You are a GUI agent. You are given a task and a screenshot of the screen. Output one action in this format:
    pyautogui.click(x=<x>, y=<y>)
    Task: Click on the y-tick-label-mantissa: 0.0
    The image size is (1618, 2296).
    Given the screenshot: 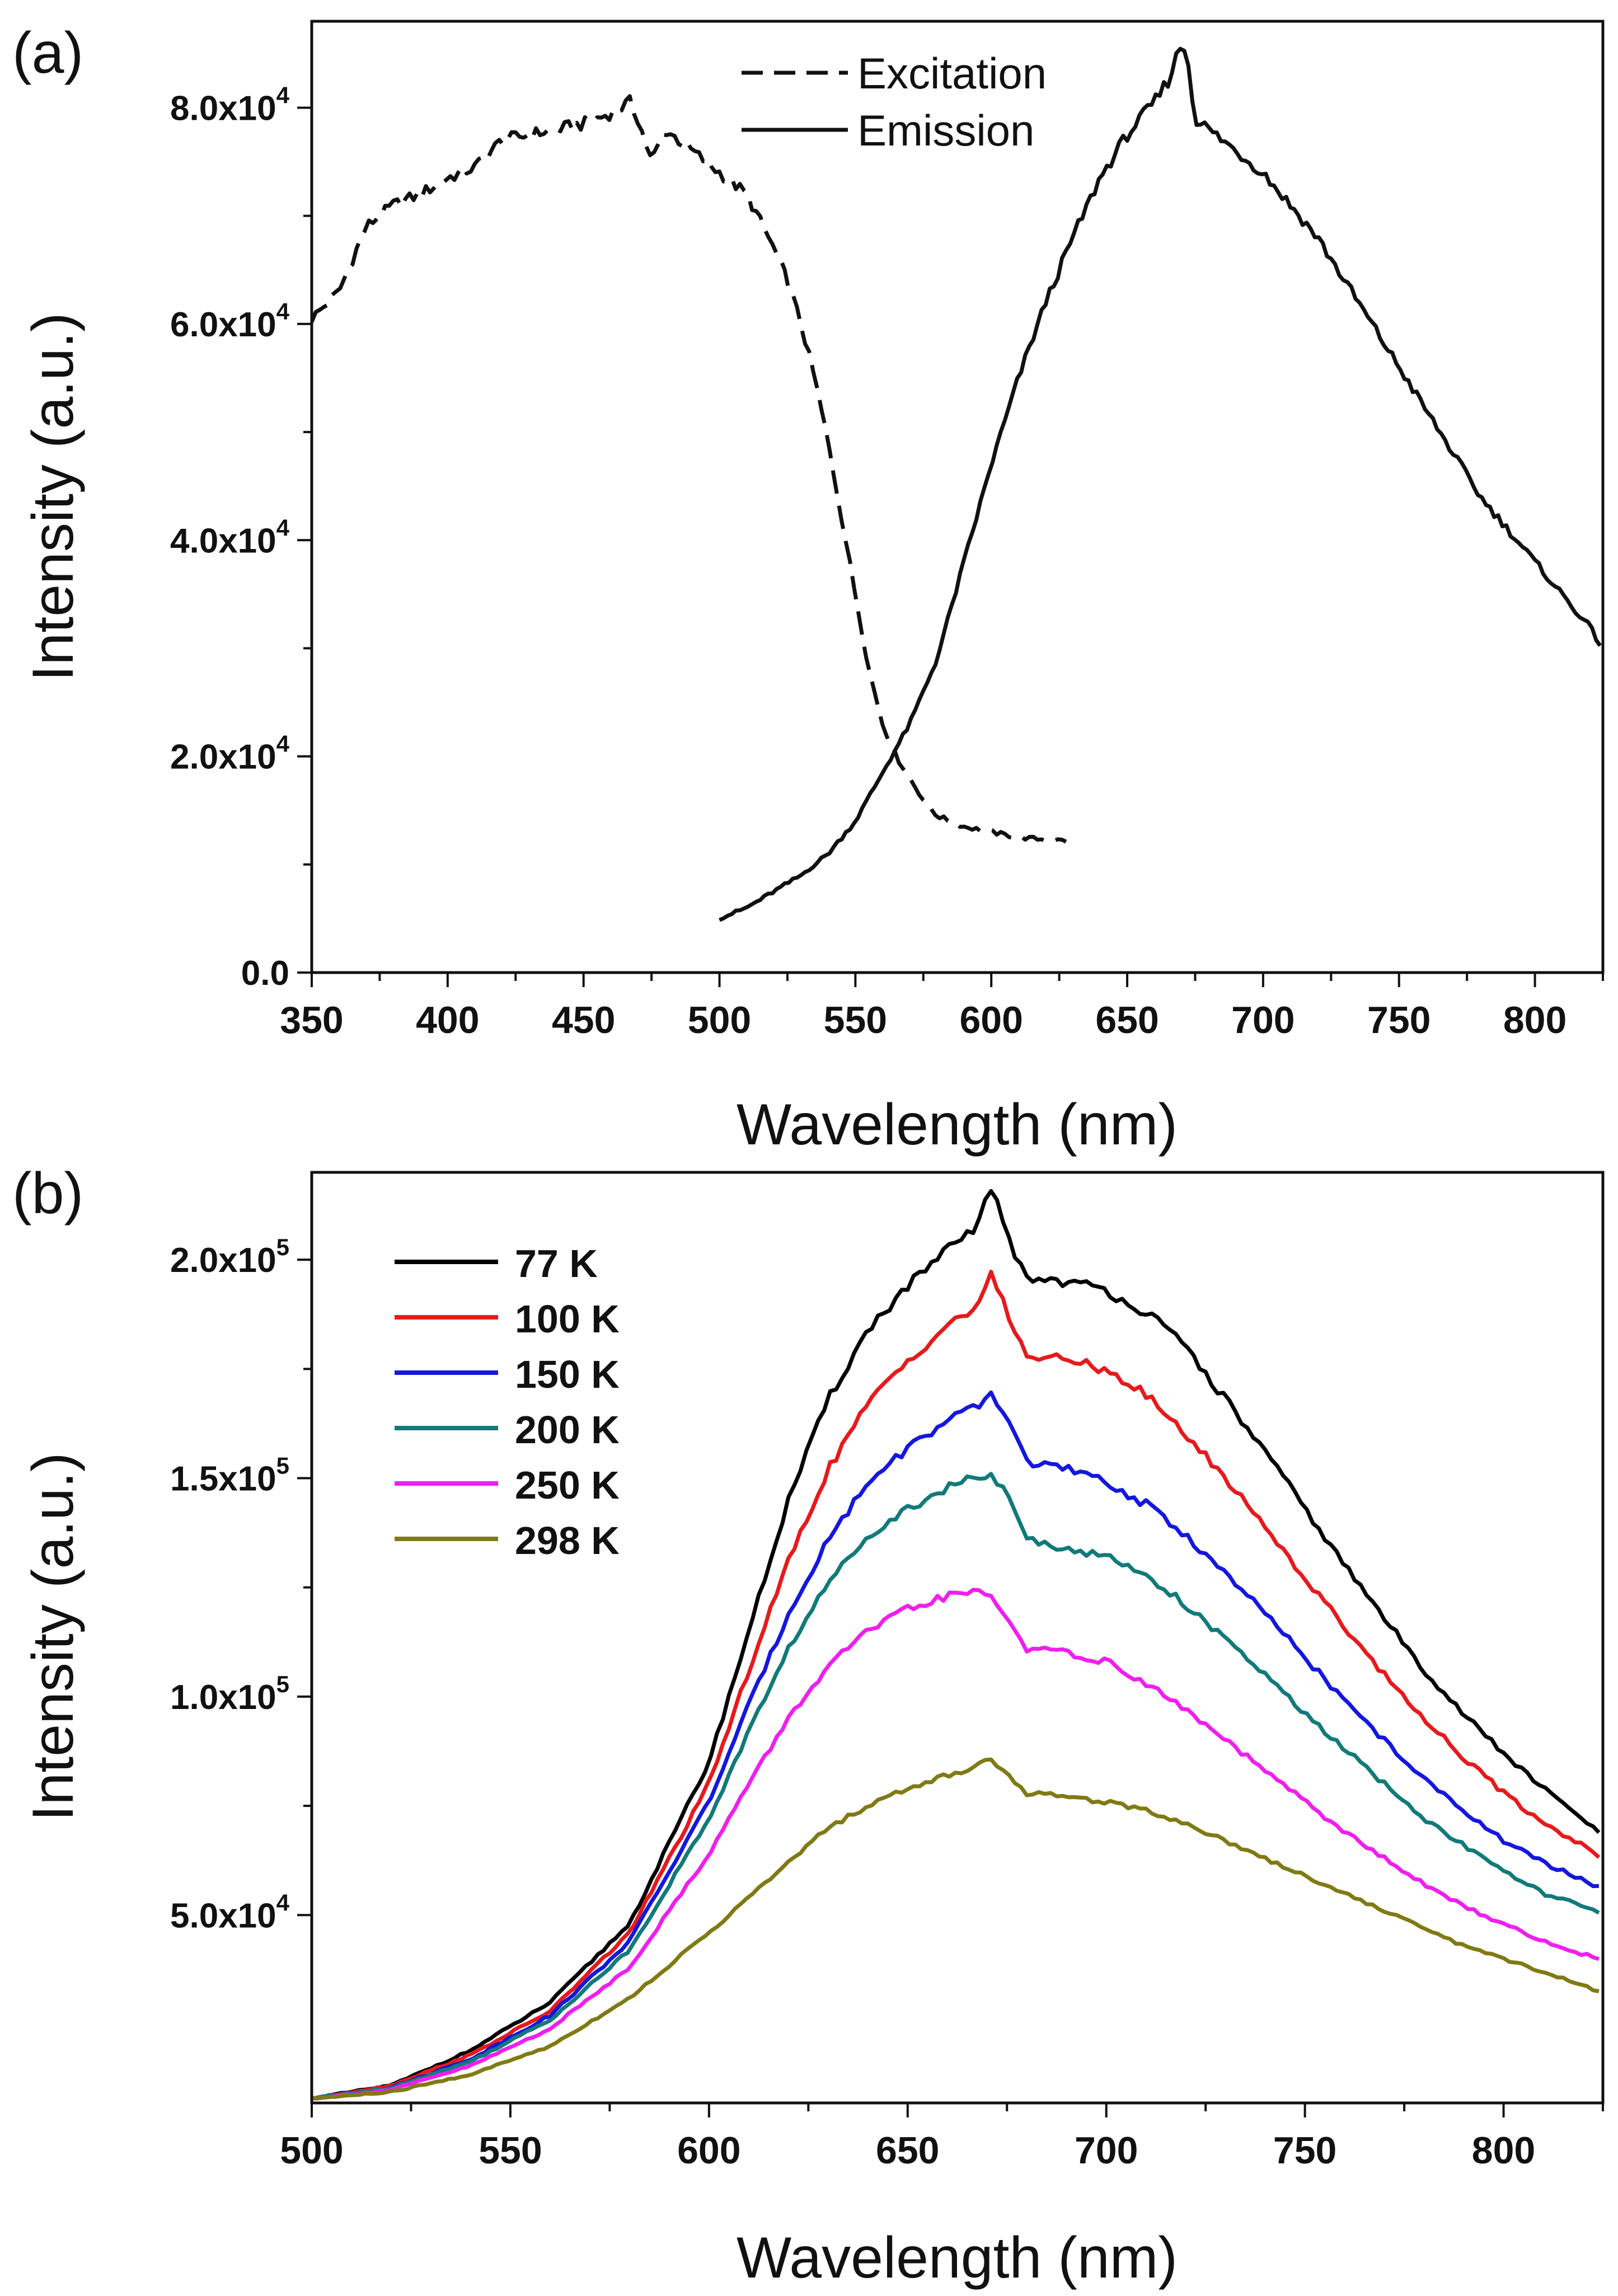 What is the action you would take?
    pyautogui.click(x=265, y=973)
    